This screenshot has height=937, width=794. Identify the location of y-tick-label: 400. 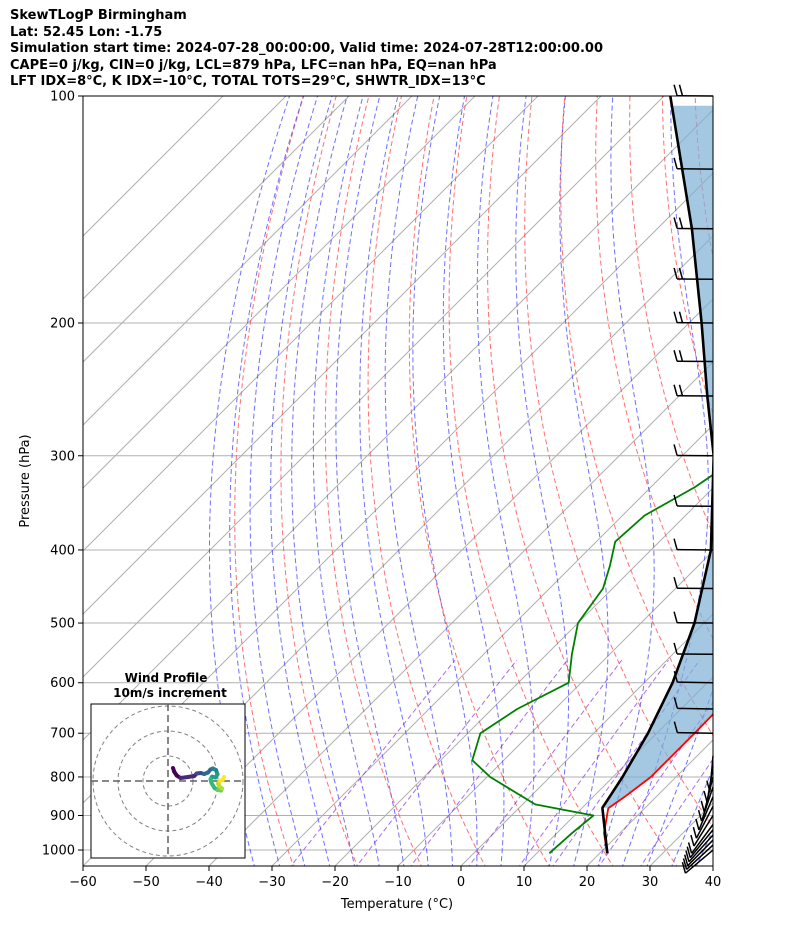
(62, 550).